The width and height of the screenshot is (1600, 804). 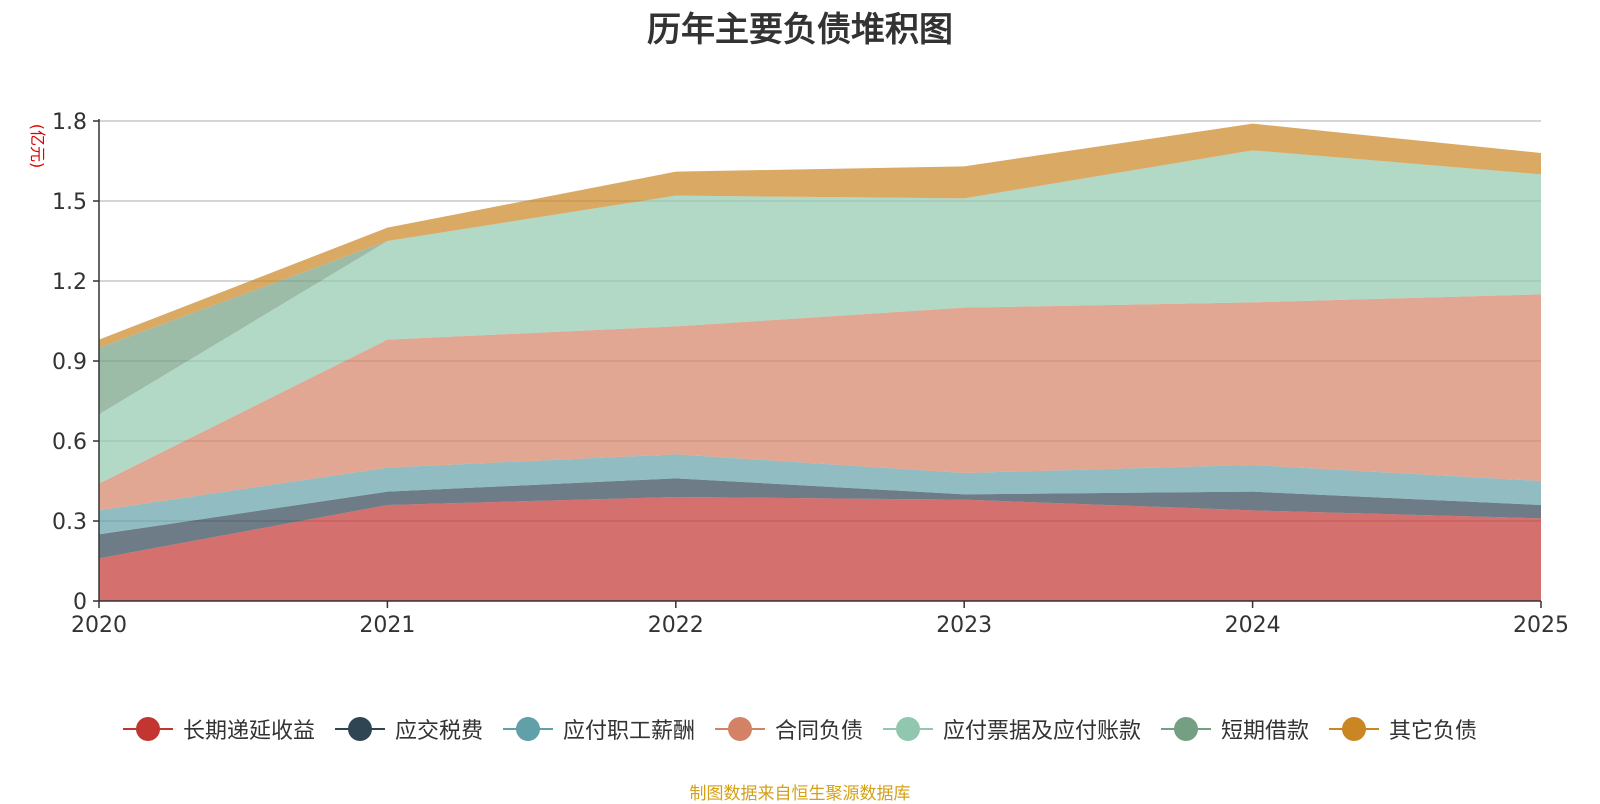 What do you see at coordinates (800, 30) in the screenshot?
I see `chart-title: 历年主要负债堆积图` at bounding box center [800, 30].